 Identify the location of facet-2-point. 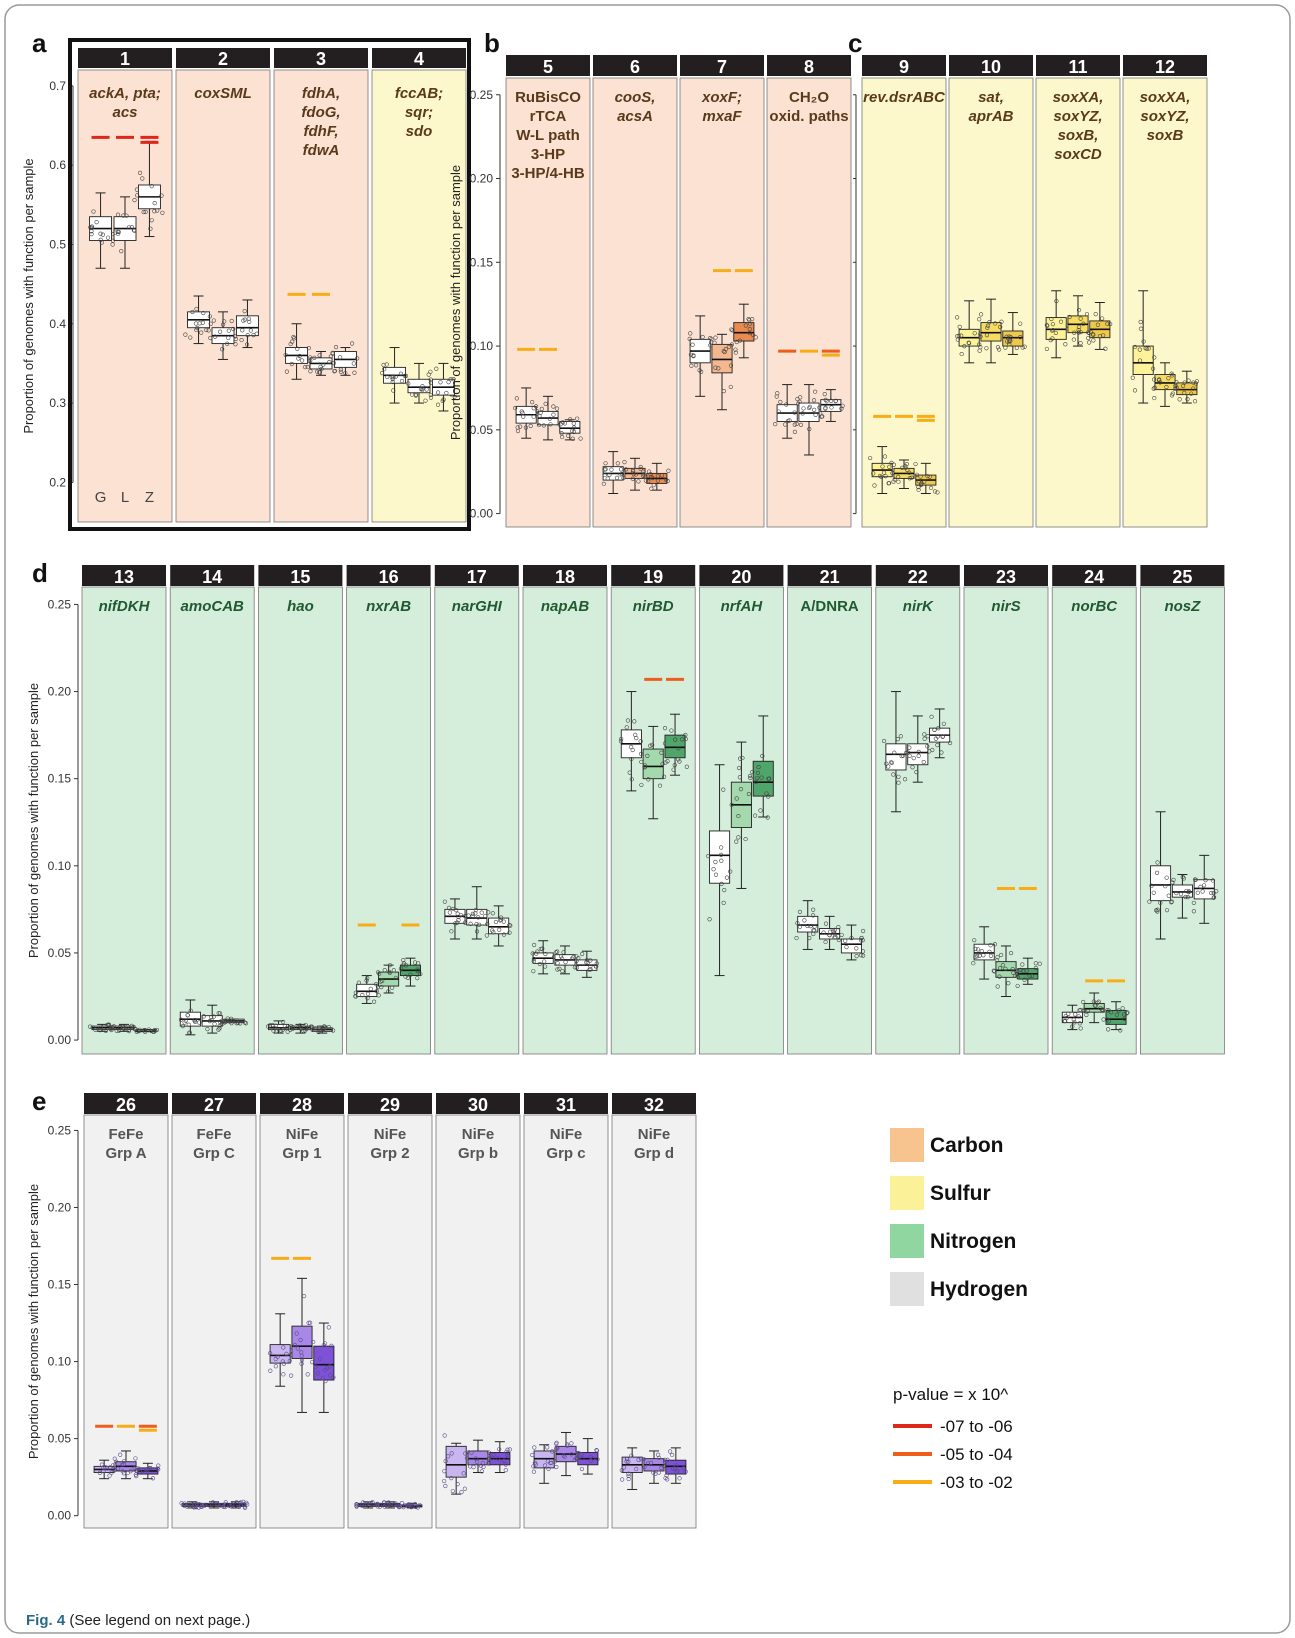
(233, 329).